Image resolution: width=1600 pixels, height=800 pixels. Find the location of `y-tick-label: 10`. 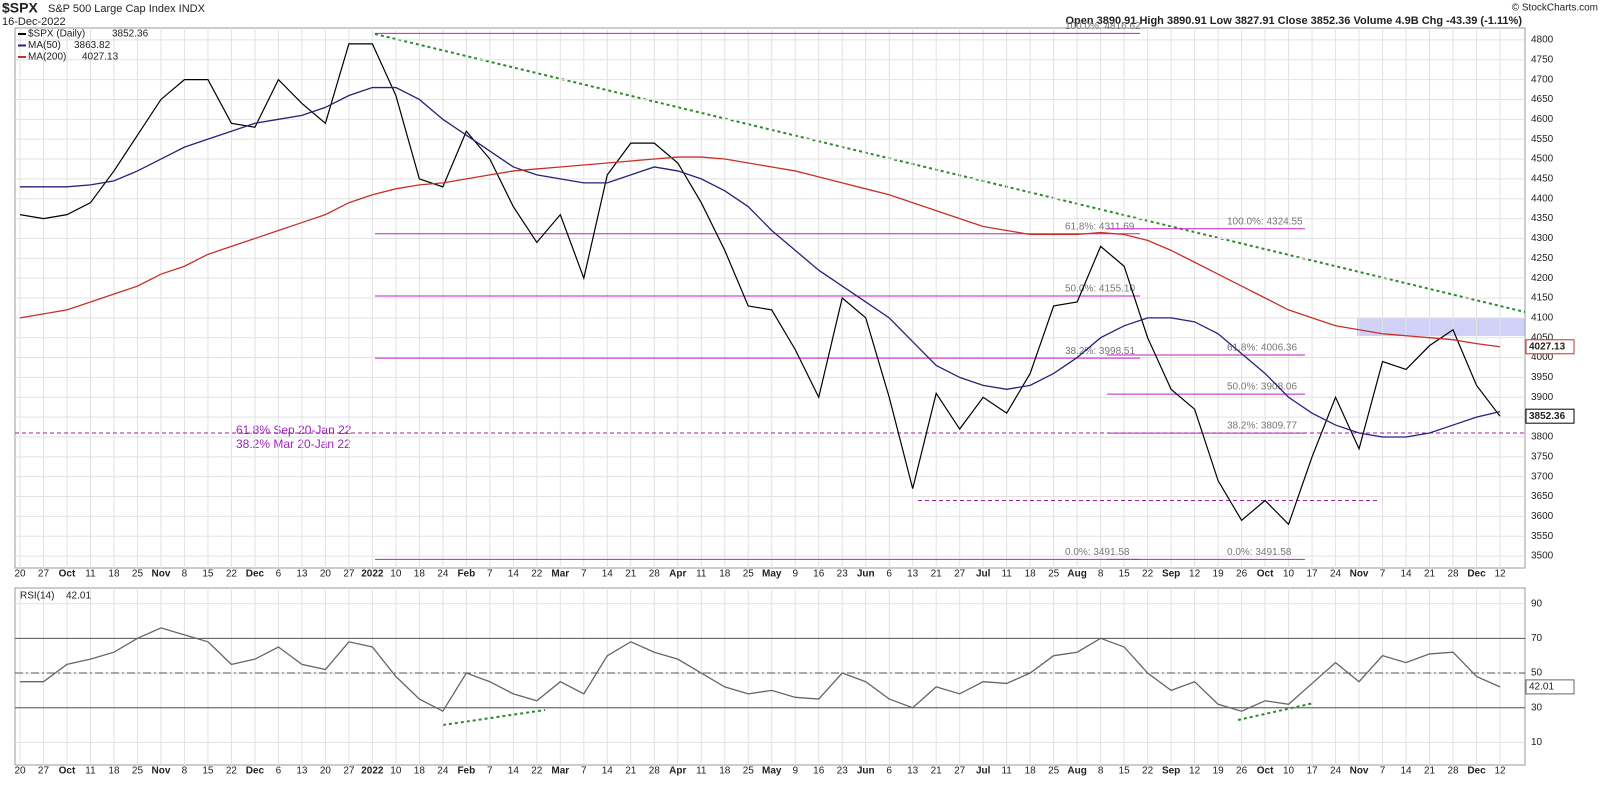

y-tick-label: 10 is located at coordinates (1537, 742).